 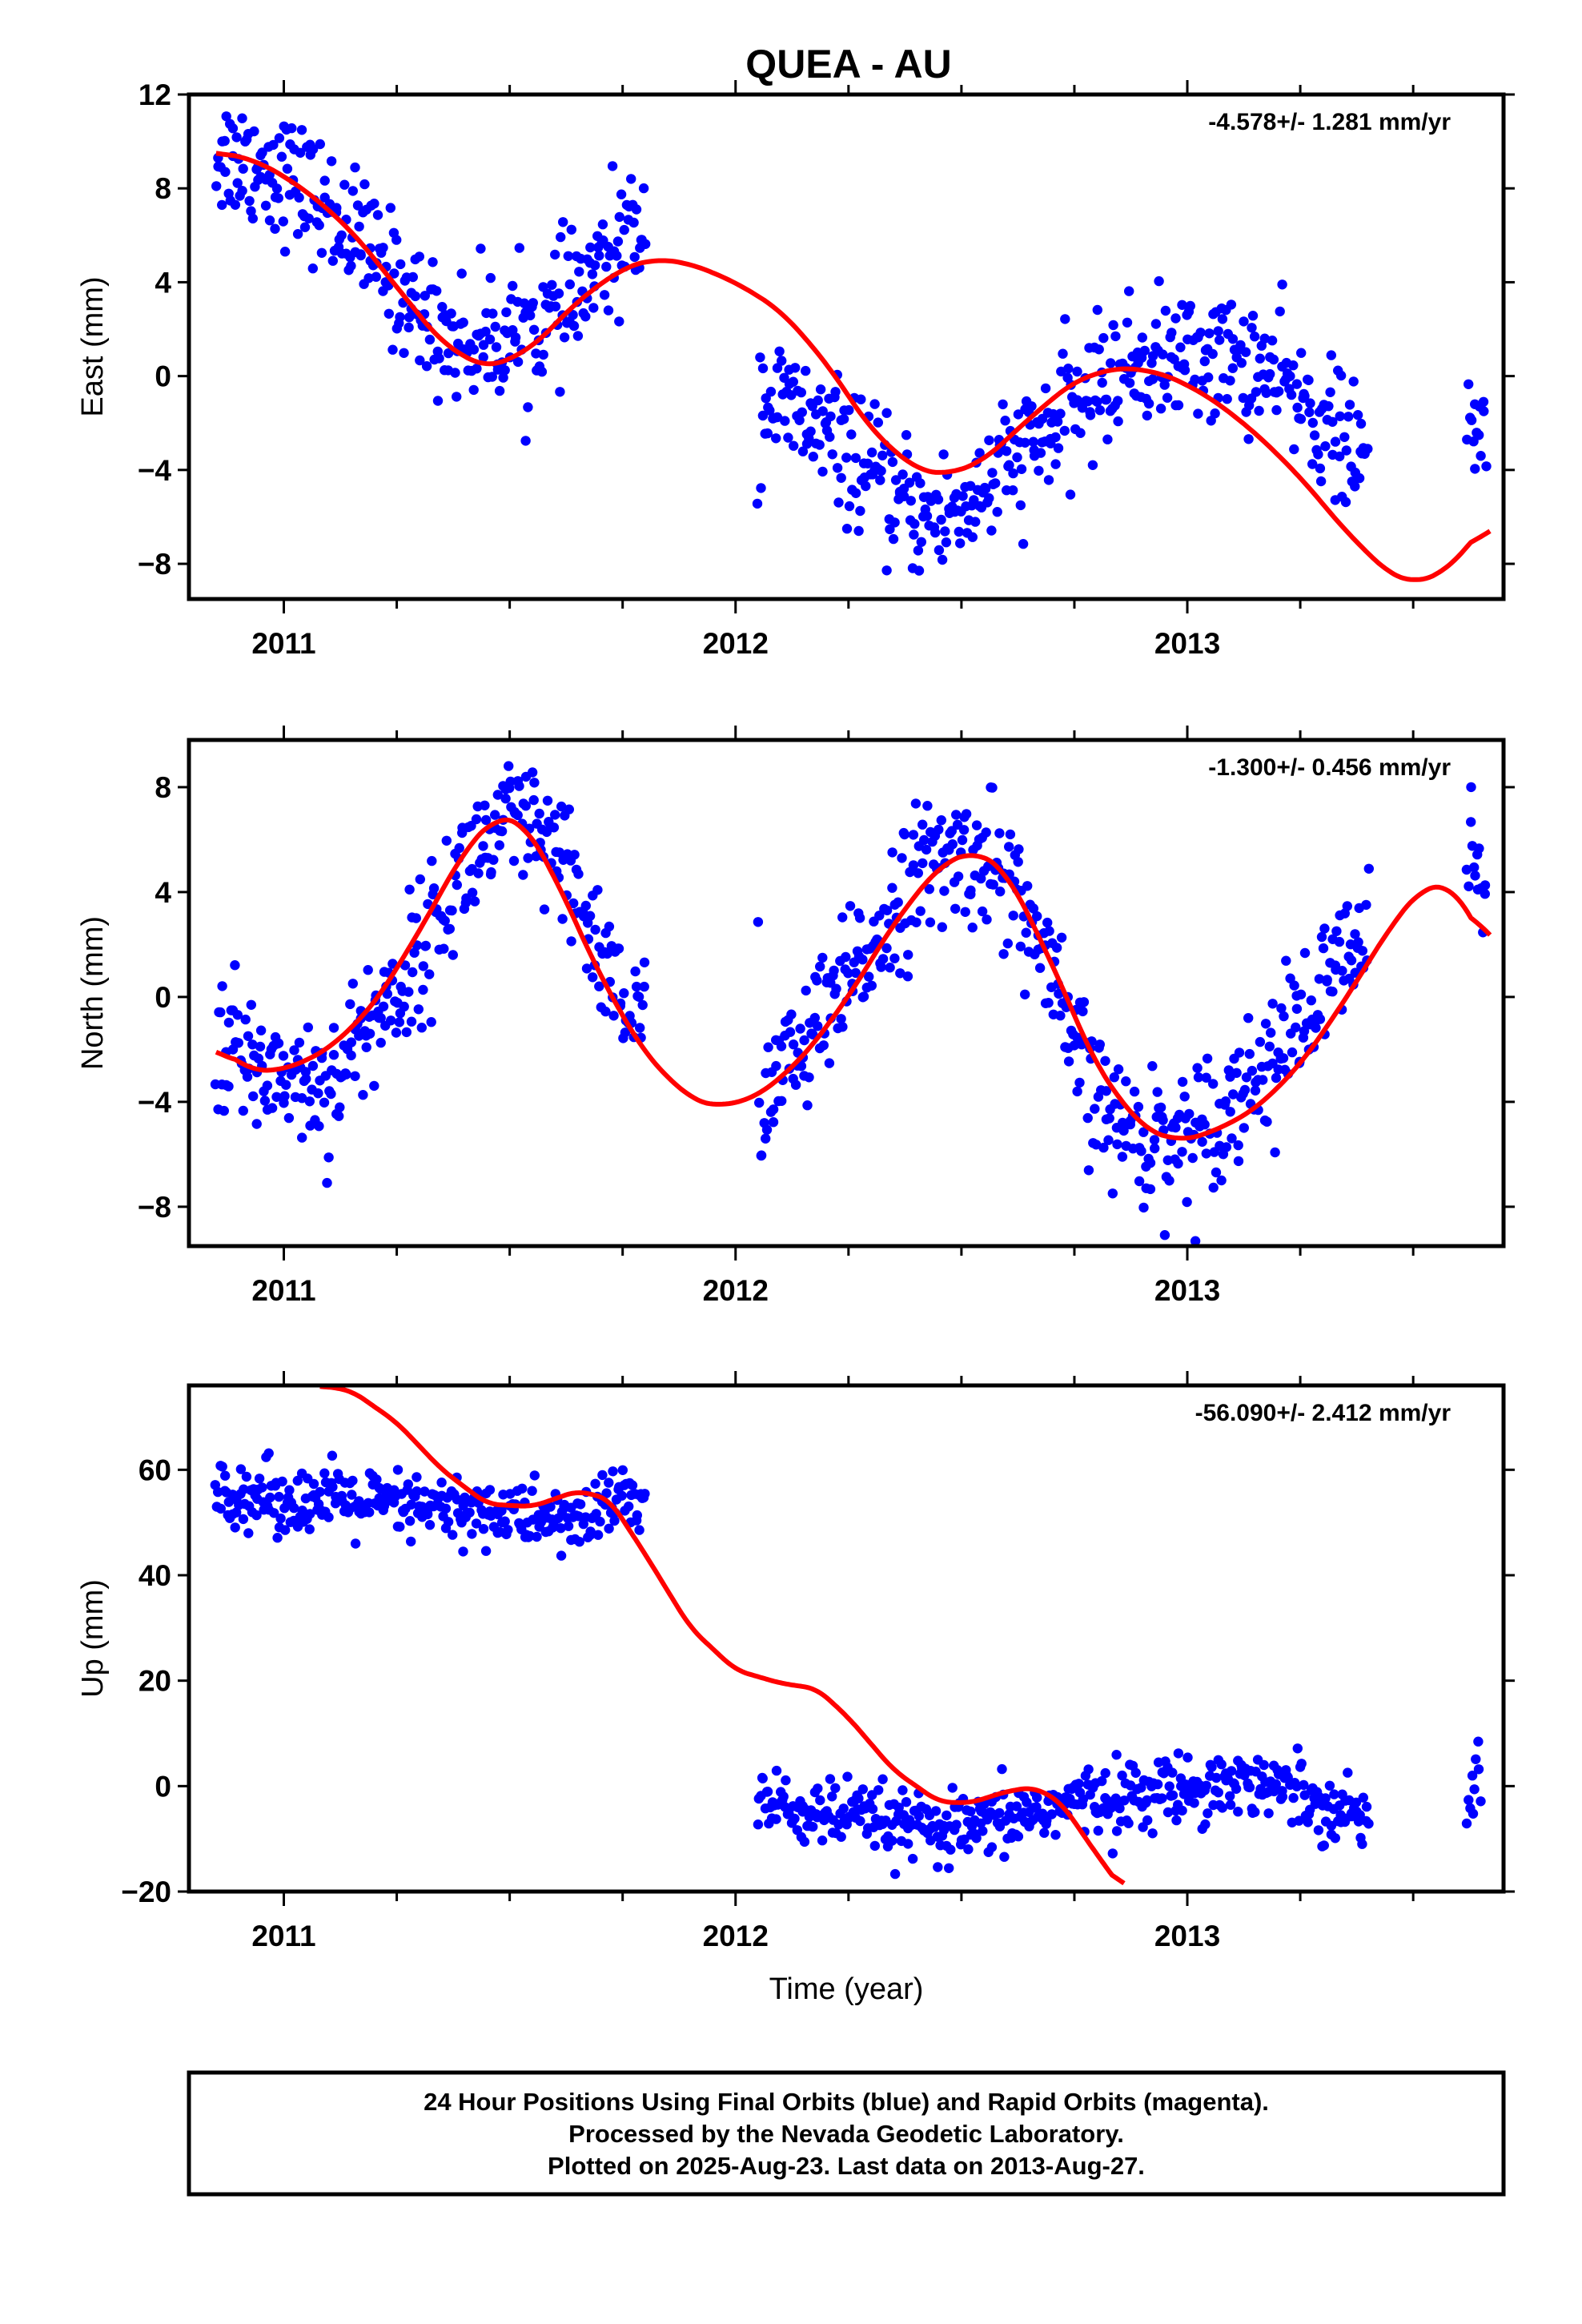 What do you see at coordinates (163, 1787) in the screenshot?
I see `y-tick-label: 0` at bounding box center [163, 1787].